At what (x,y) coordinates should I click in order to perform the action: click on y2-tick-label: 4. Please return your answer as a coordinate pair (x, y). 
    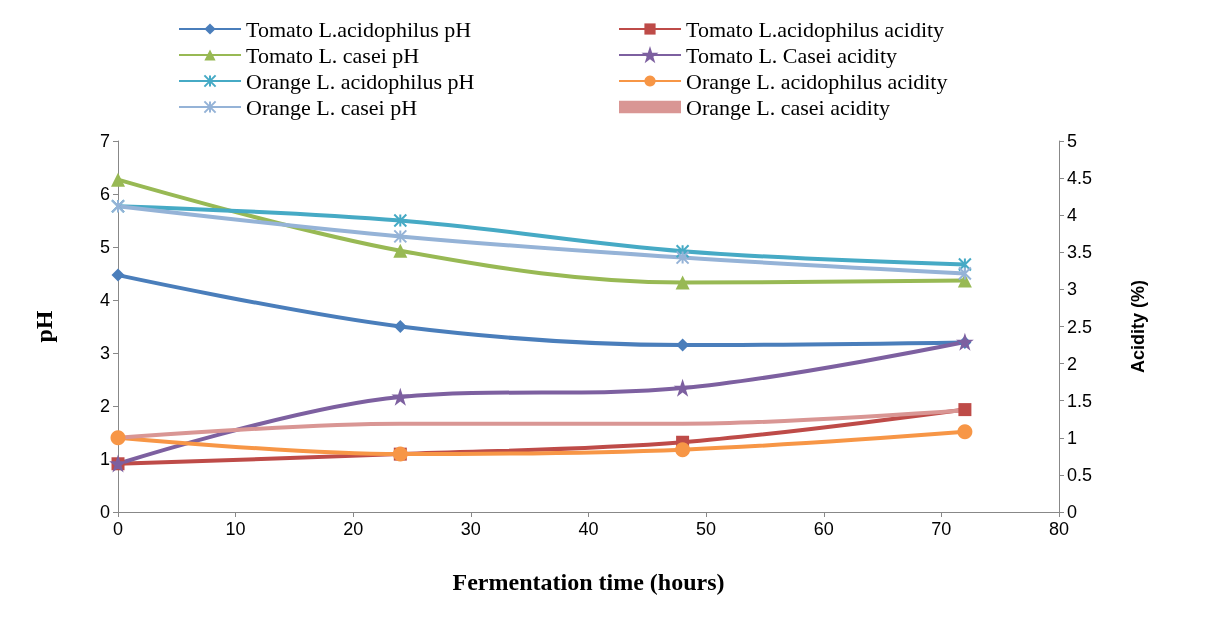
    Looking at the image, I should click on (1072, 215).